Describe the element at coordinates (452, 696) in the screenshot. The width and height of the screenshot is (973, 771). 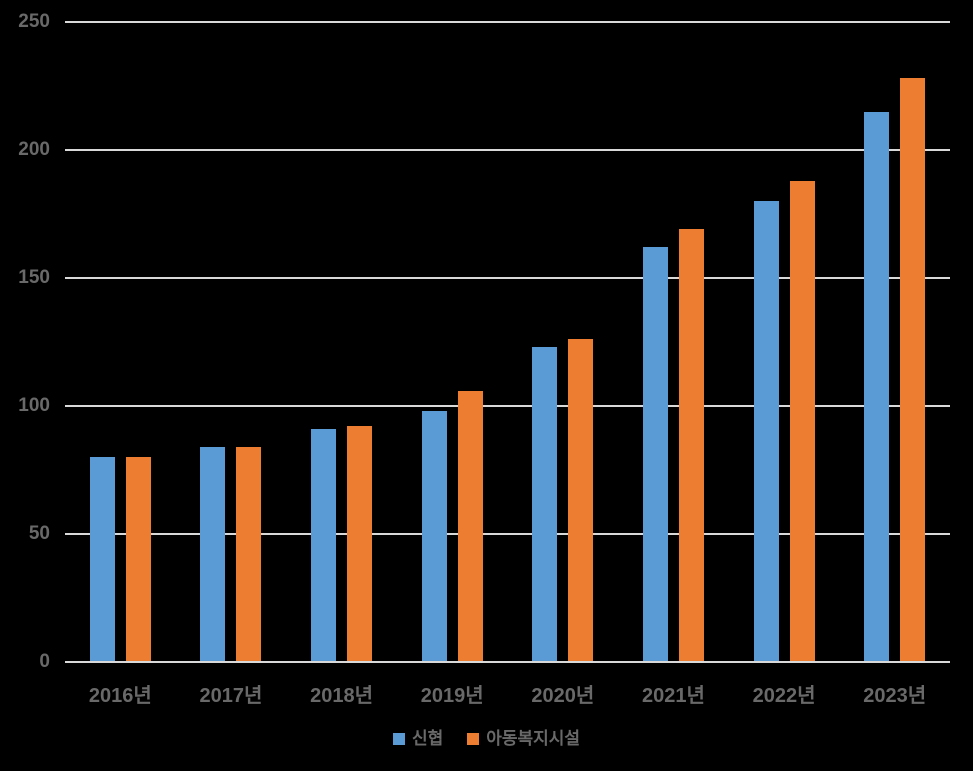
I see `x-tick-label-2019년: 2019년` at that location.